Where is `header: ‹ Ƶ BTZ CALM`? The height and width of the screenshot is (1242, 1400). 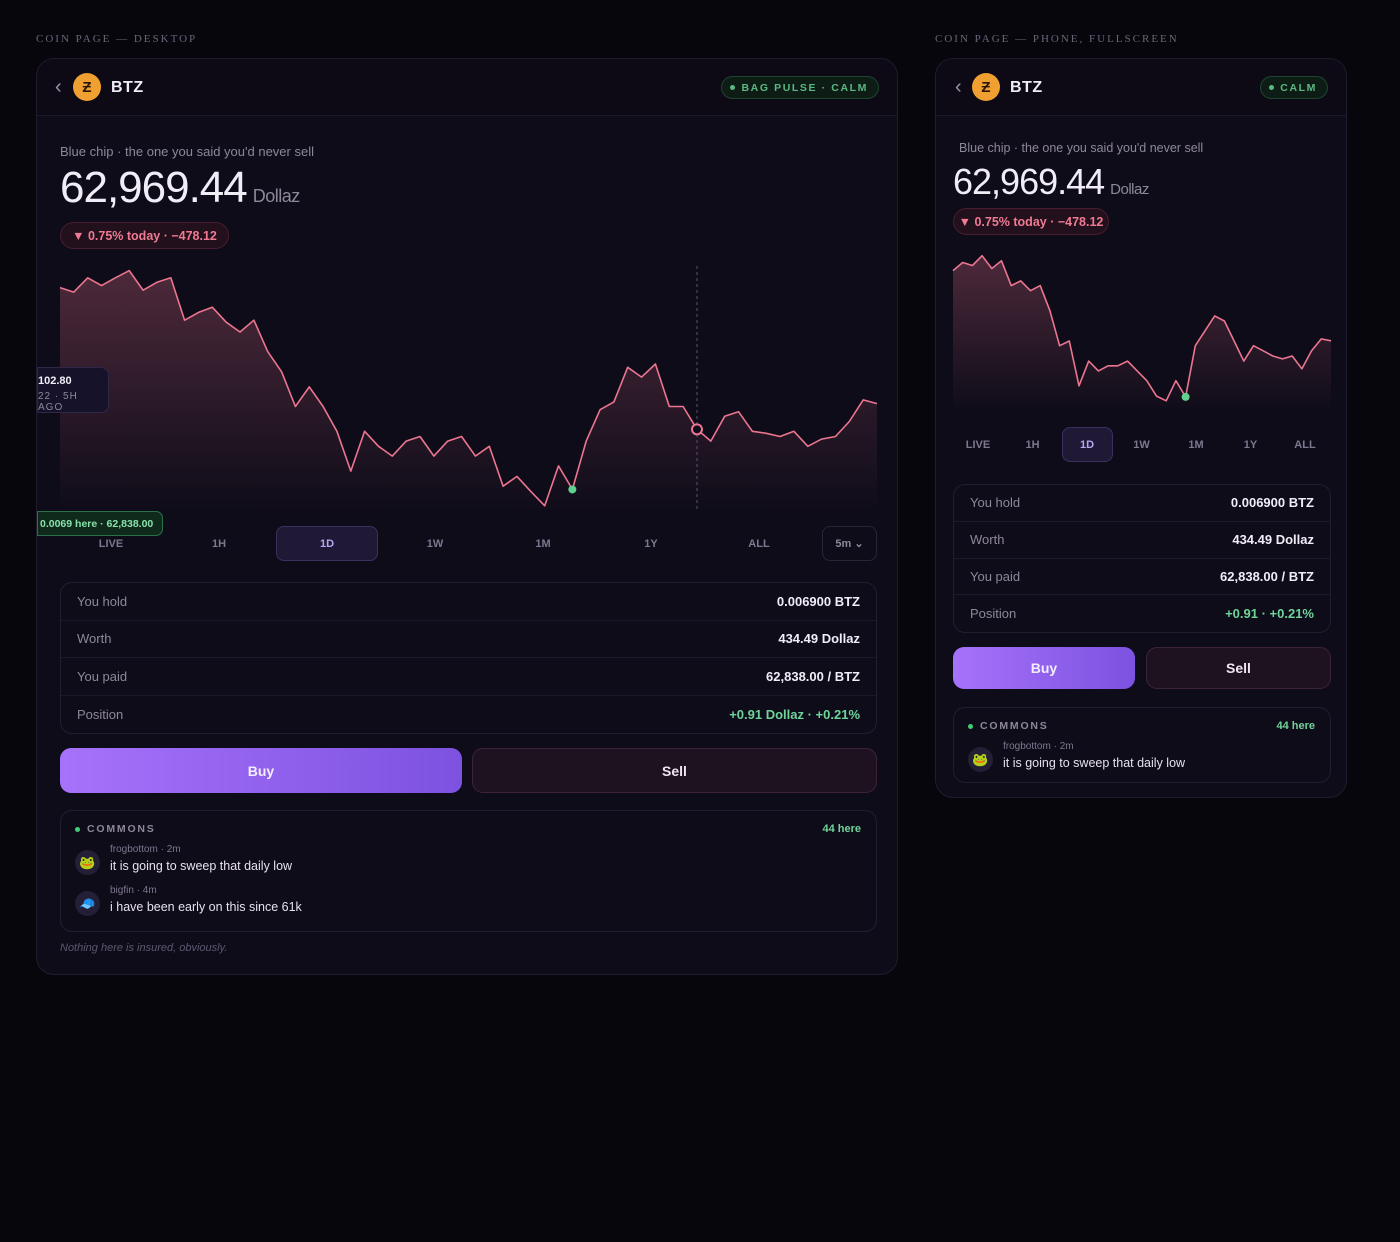 header: ‹ Ƶ BTZ CALM is located at coordinates (1141, 87).